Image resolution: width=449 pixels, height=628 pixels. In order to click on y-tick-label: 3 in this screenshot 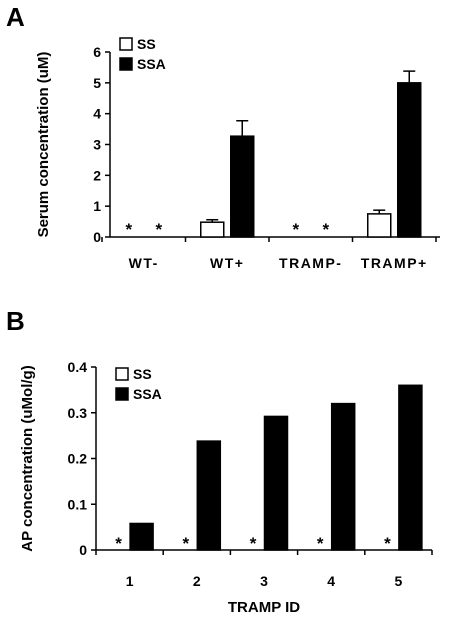, I will do `click(97, 145)`.